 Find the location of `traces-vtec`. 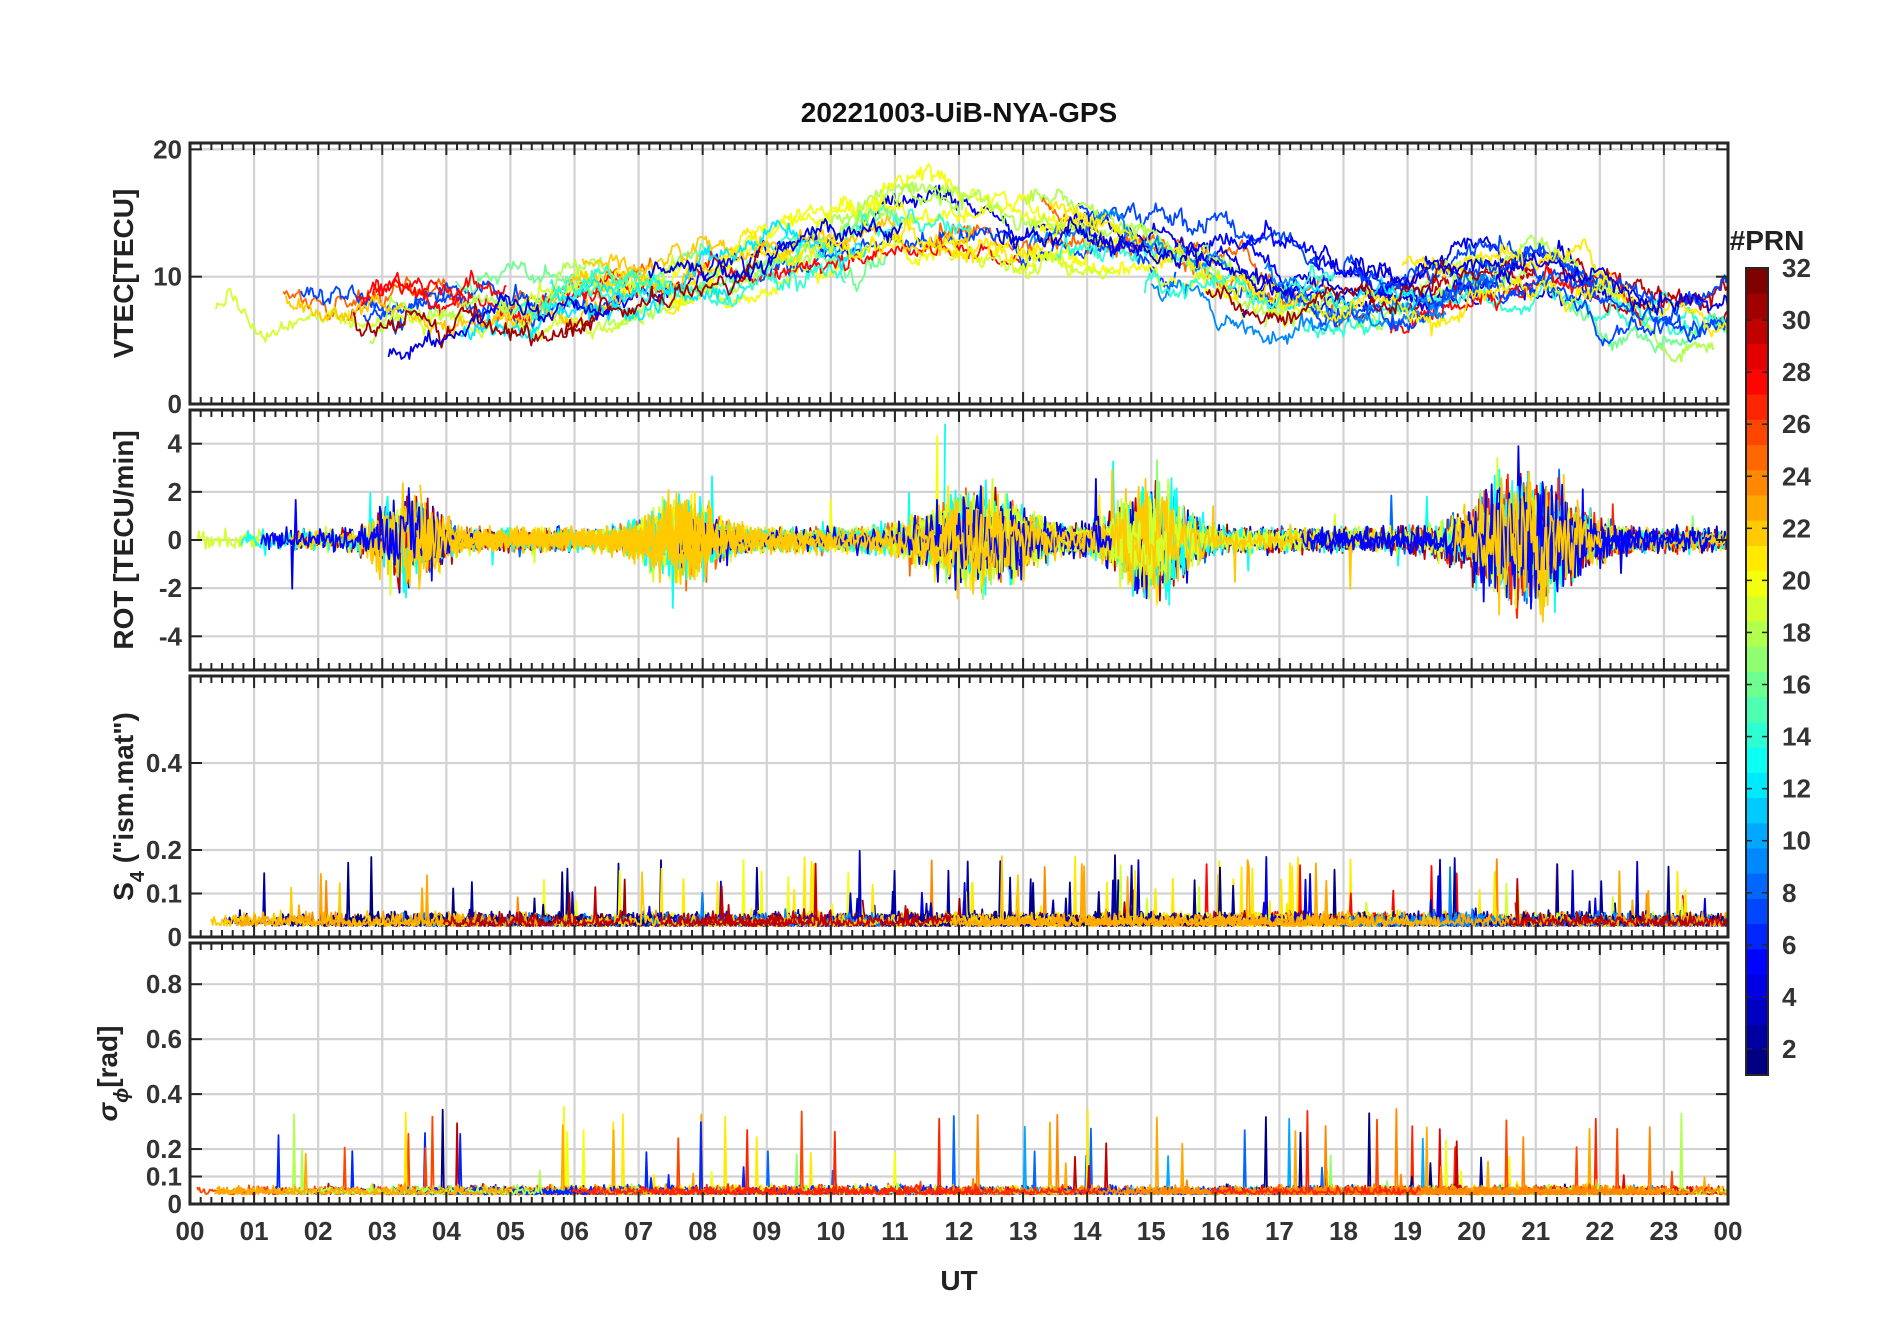

traces-vtec is located at coordinates (971, 263).